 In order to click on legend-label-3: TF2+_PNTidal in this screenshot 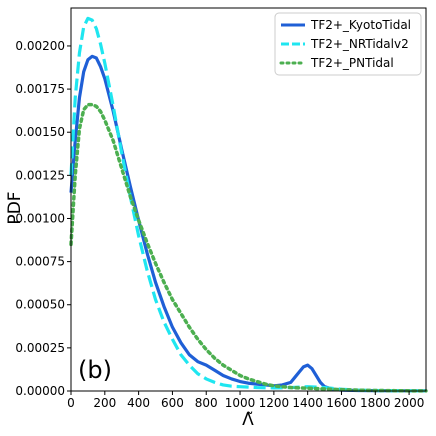, I will do `click(352, 63)`.